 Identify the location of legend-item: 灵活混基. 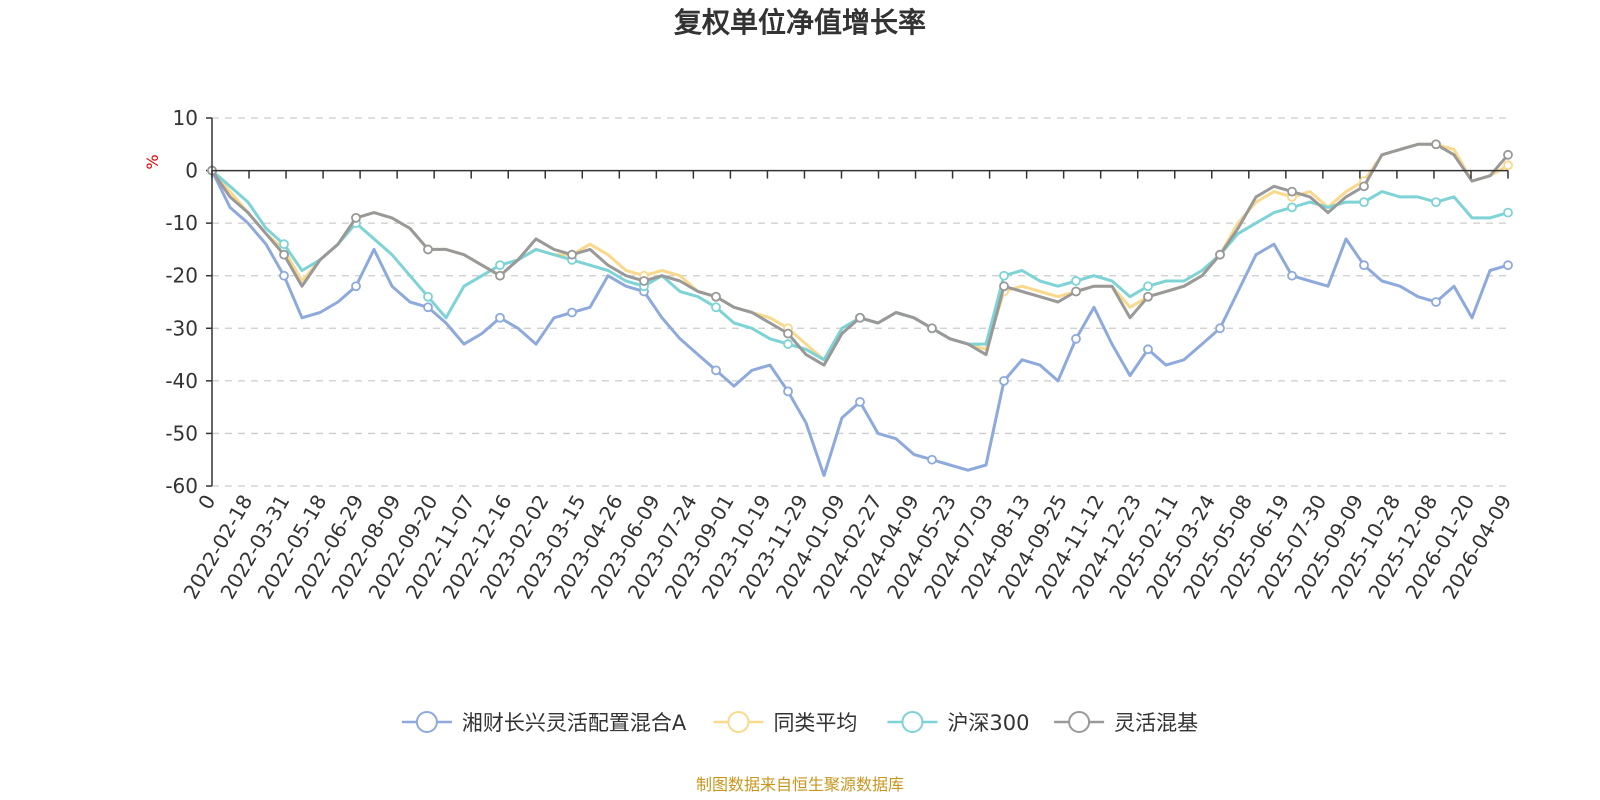
(1126, 723).